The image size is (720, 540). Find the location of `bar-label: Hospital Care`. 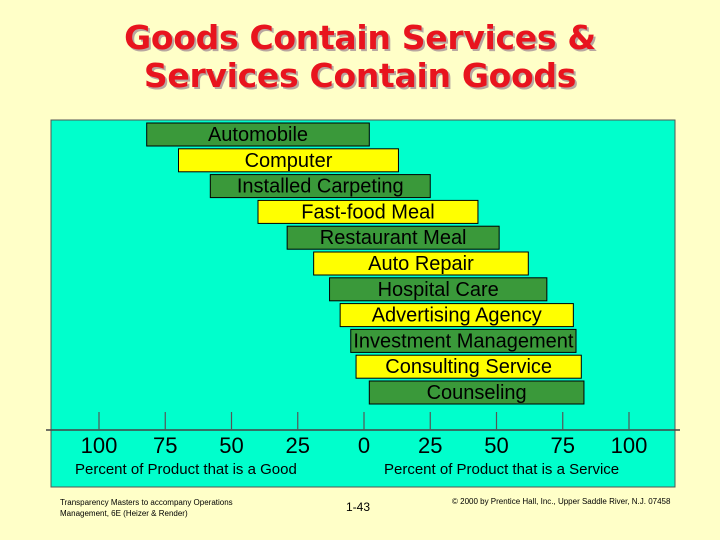

bar-label: Hospital Care is located at coordinates (438, 290).